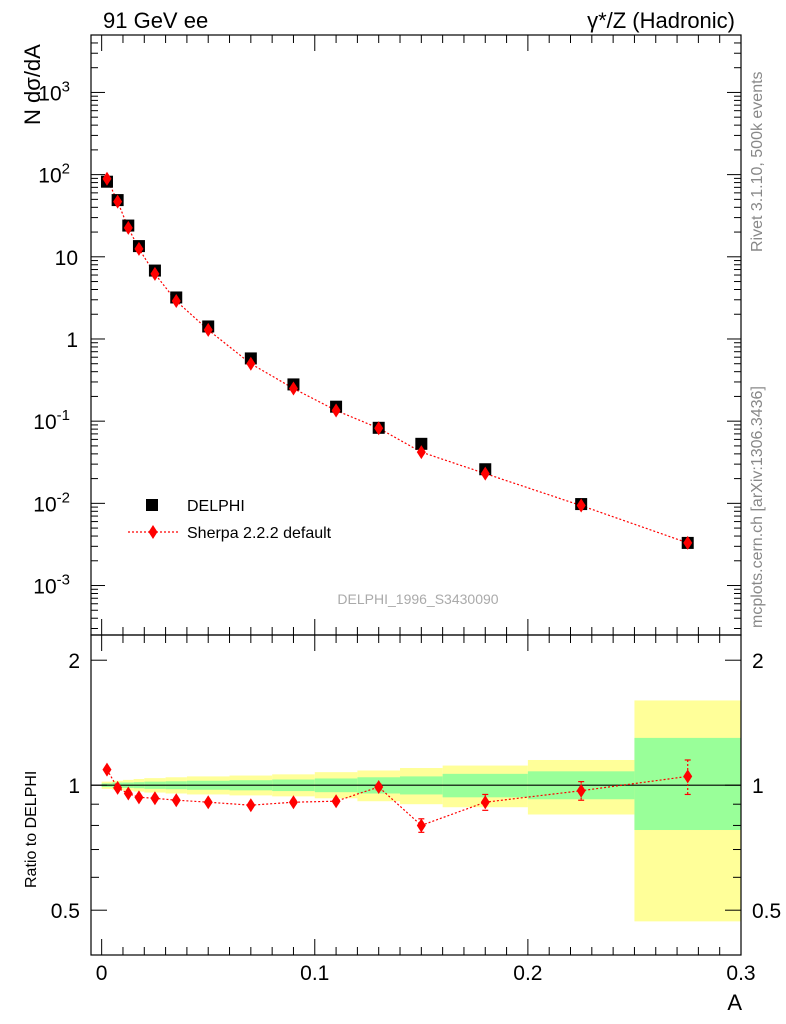 The image size is (786, 1024). Describe the element at coordinates (417, 599) in the screenshot. I see `analysis-watermark: DELPHI_1996_S3430090` at that location.